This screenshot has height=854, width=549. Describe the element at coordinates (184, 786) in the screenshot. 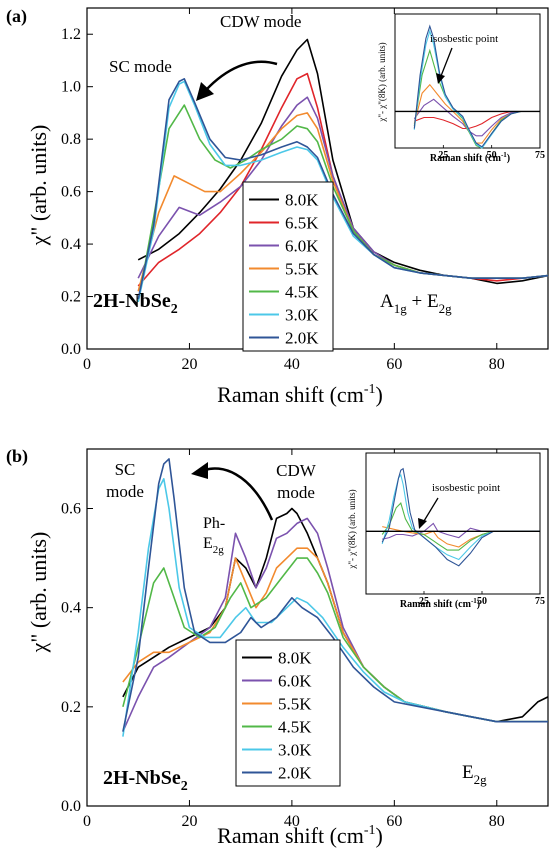

I see `panel-b-sample-sub: 2` at that location.